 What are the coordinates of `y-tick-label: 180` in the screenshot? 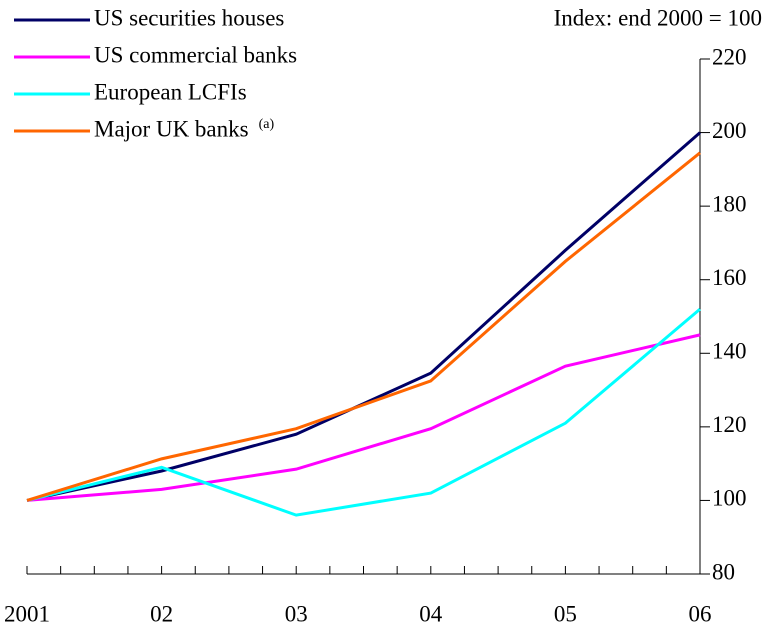 It's located at (729, 203).